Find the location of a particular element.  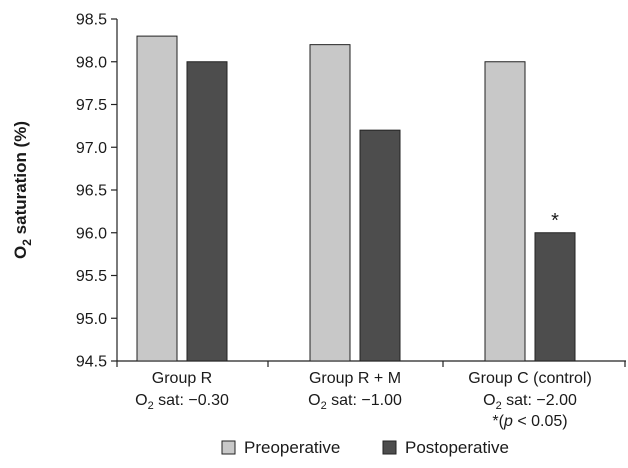

x-category-label: Group C (control) is located at coordinates (530, 378).